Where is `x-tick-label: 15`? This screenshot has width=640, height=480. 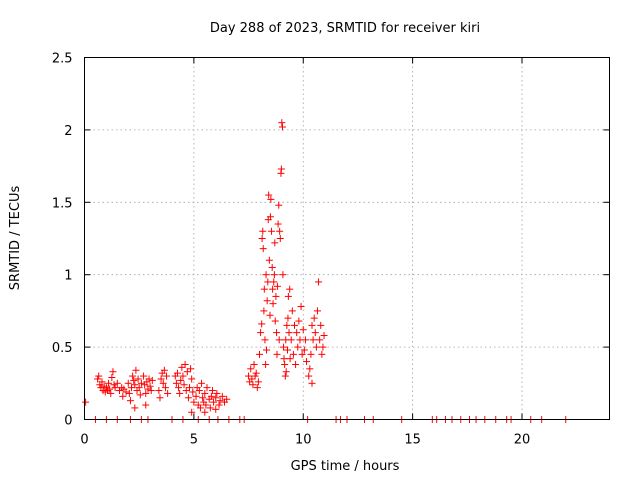 x-tick-label: 15 is located at coordinates (412, 440).